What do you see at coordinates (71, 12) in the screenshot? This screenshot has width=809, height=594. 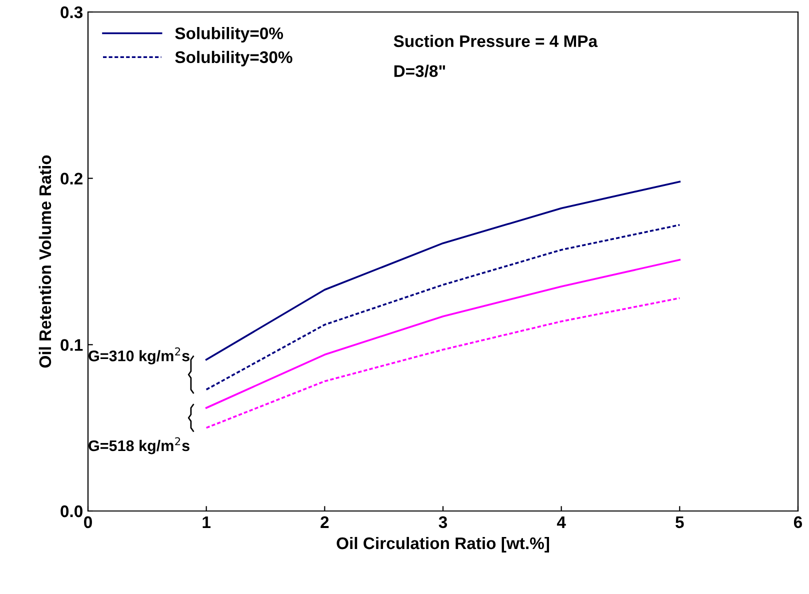 I see `y-tick-label: 0.3` at bounding box center [71, 12].